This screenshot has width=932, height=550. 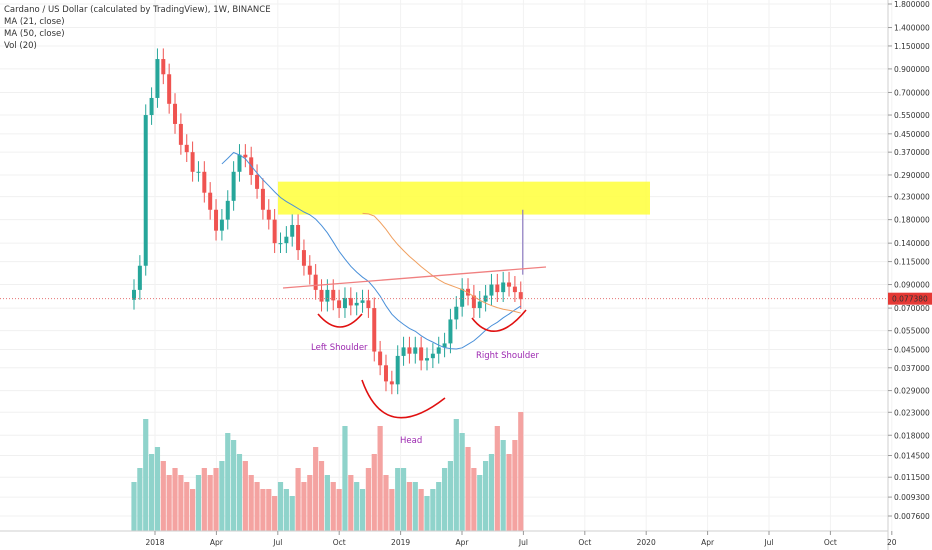 I want to click on price-tick-label: 0.018000, so click(x=912, y=435).